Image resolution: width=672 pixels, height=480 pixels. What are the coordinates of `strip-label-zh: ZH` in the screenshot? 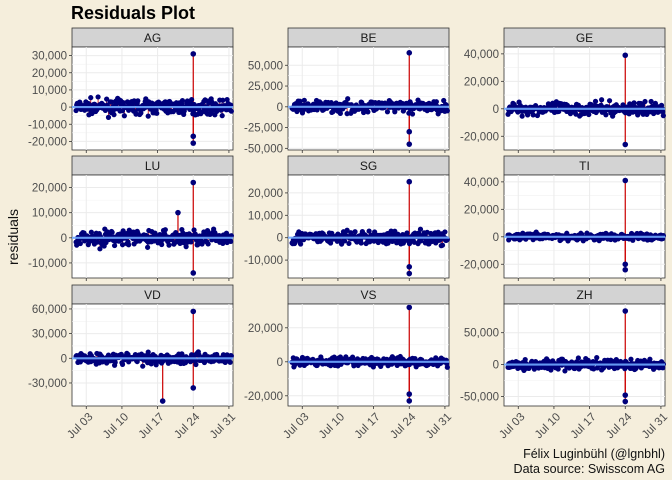 It's located at (585, 295).